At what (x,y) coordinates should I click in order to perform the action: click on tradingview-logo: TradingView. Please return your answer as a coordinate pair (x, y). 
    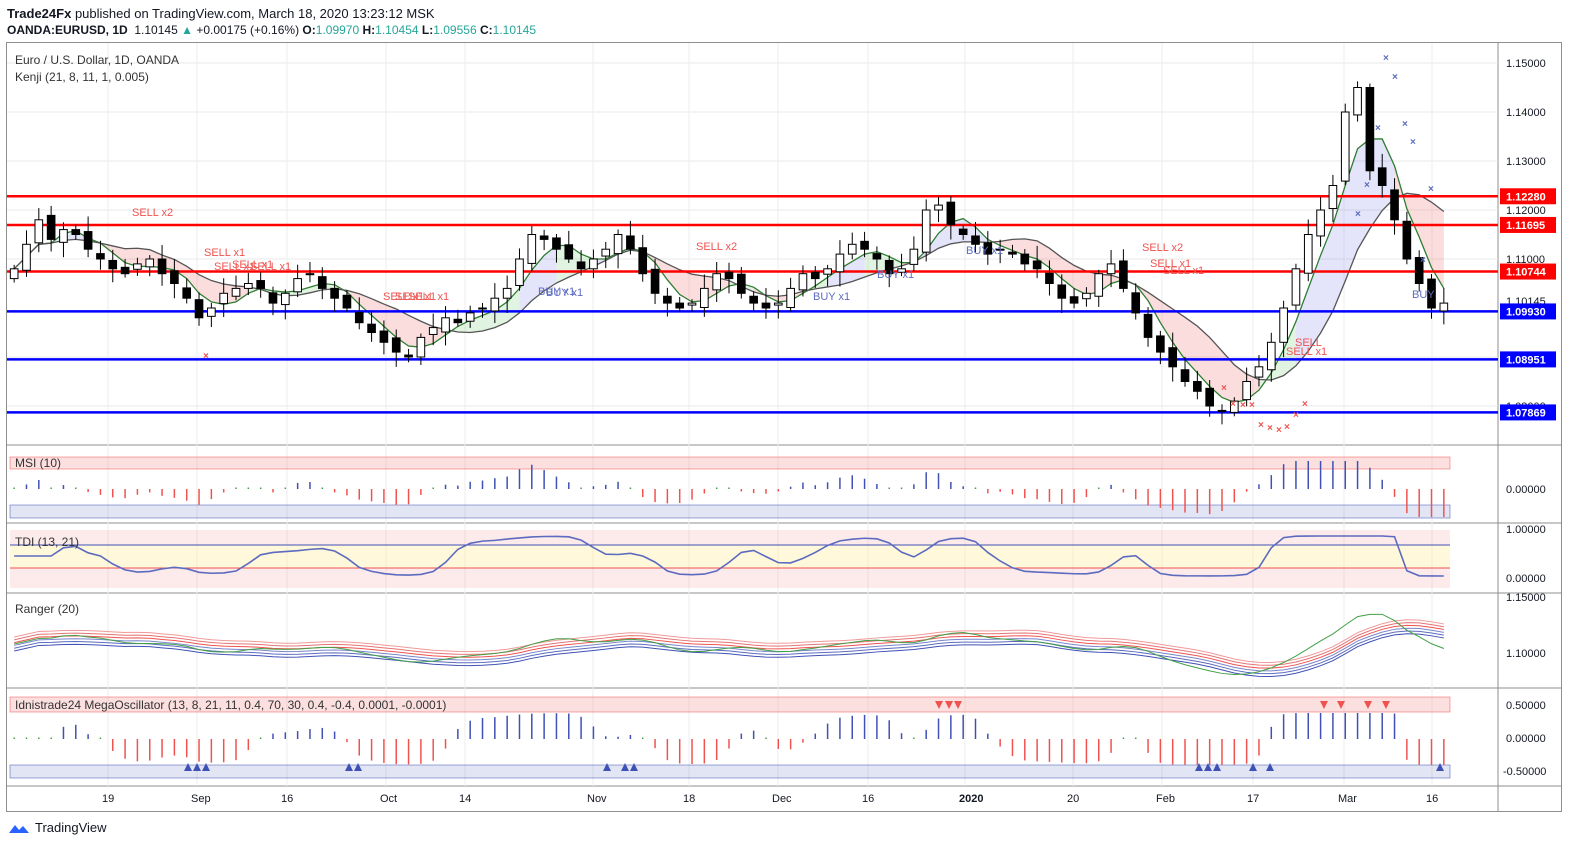
    Looking at the image, I should click on (57, 827).